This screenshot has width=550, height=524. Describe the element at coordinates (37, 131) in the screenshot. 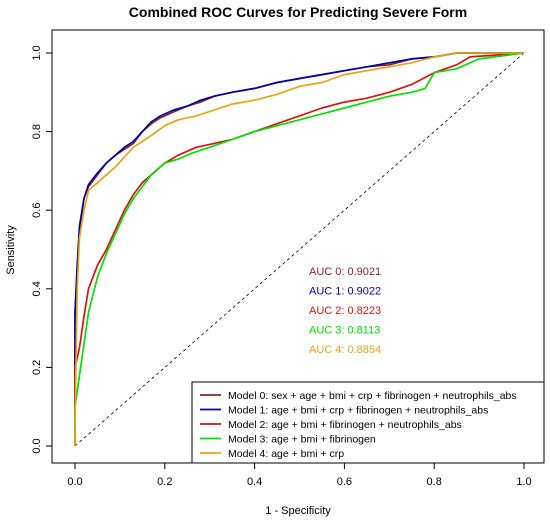

I see `y-tick-label: 0.8` at that location.